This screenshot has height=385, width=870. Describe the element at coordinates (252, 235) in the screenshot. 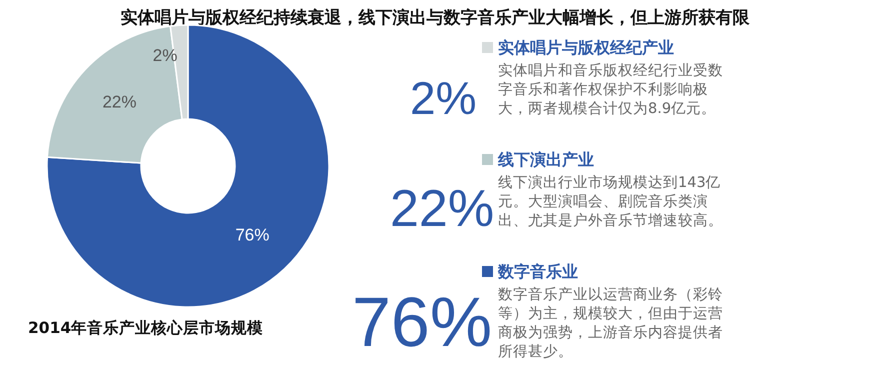

I see `data-label: 76%` at that location.